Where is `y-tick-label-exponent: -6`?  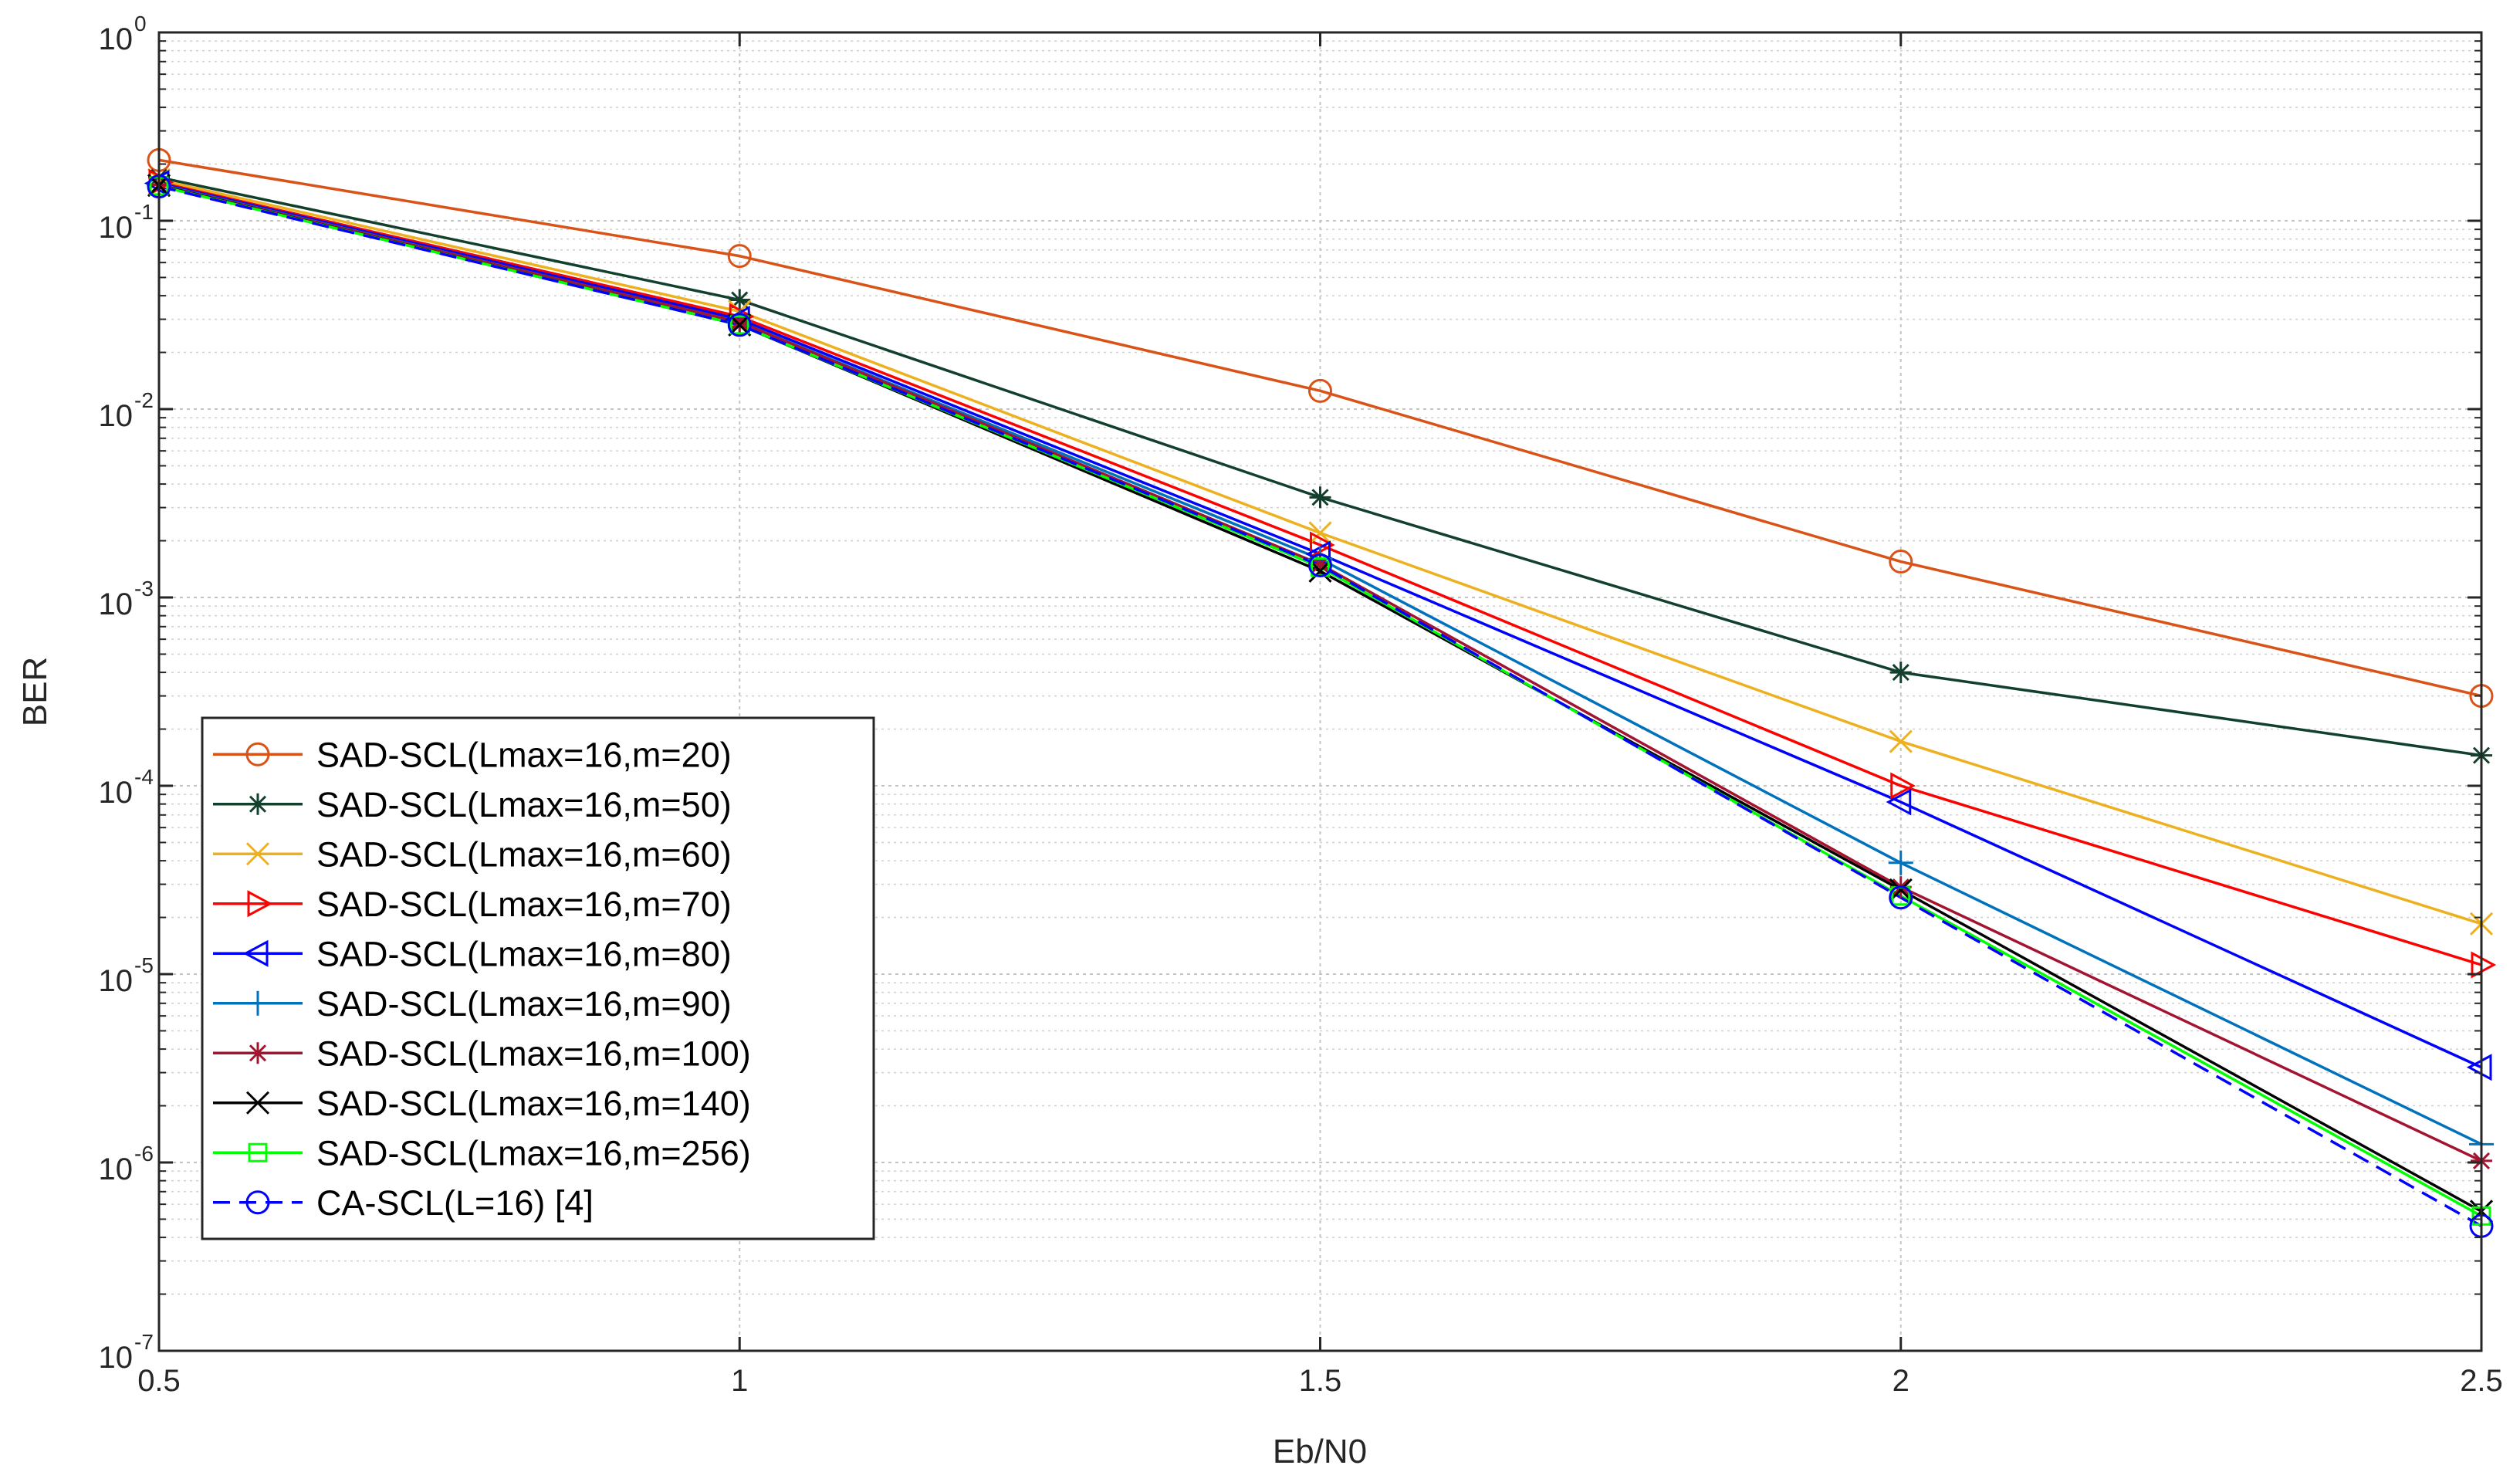 y-tick-label-exponent: -6 is located at coordinates (144, 1154).